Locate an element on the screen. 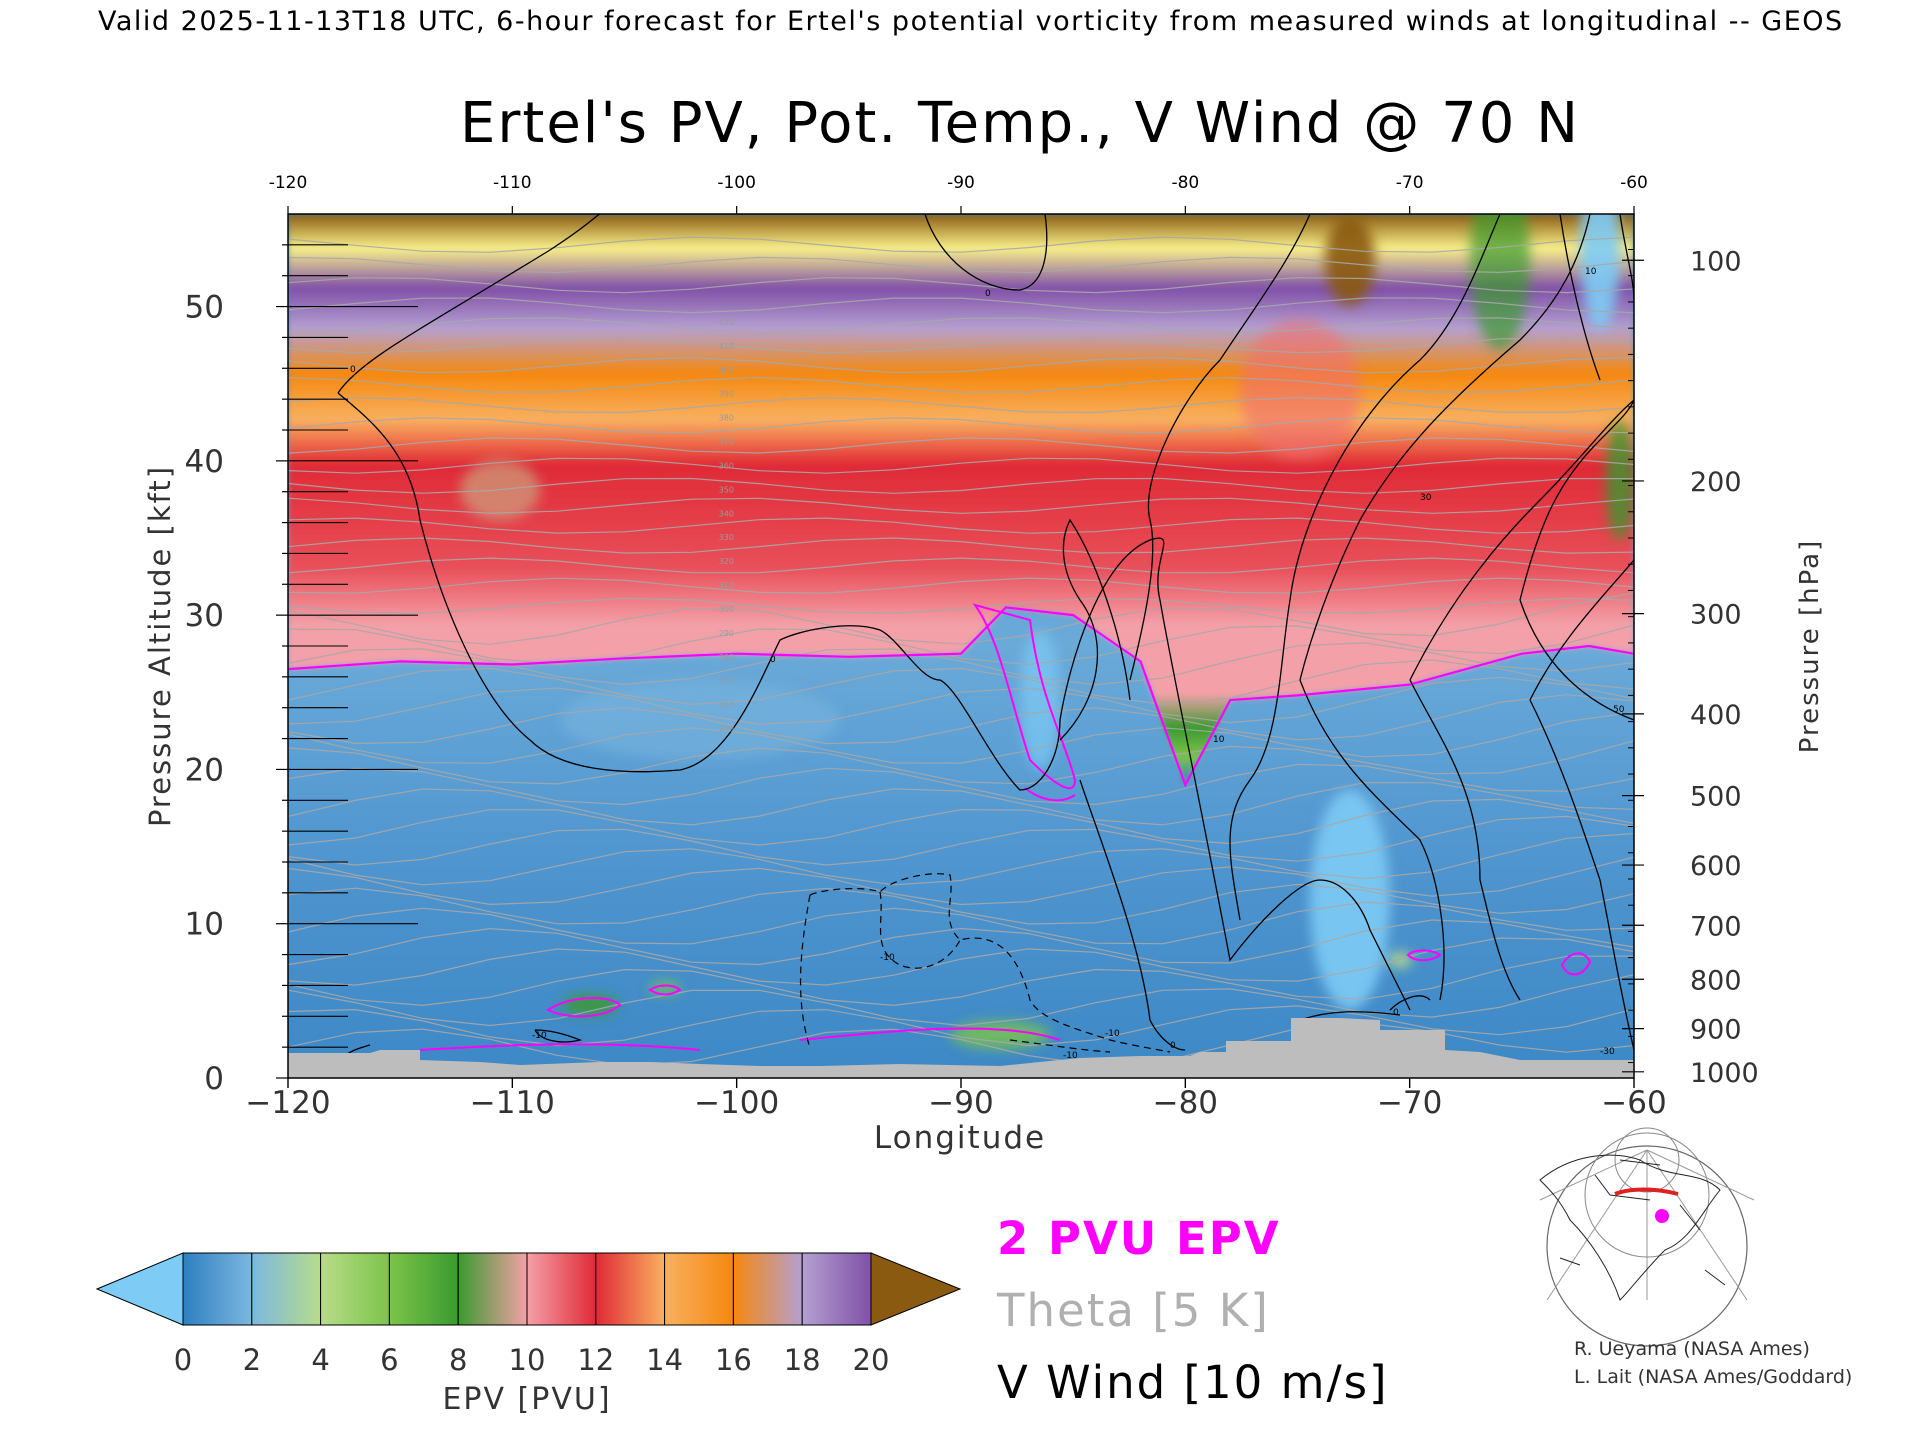 The height and width of the screenshot is (1440, 1920). vwind-zero-top is located at coordinates (986, 252).